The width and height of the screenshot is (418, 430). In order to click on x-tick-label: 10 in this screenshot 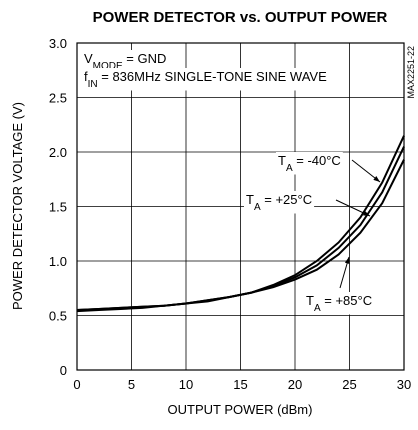, I will do `click(186, 384)`.